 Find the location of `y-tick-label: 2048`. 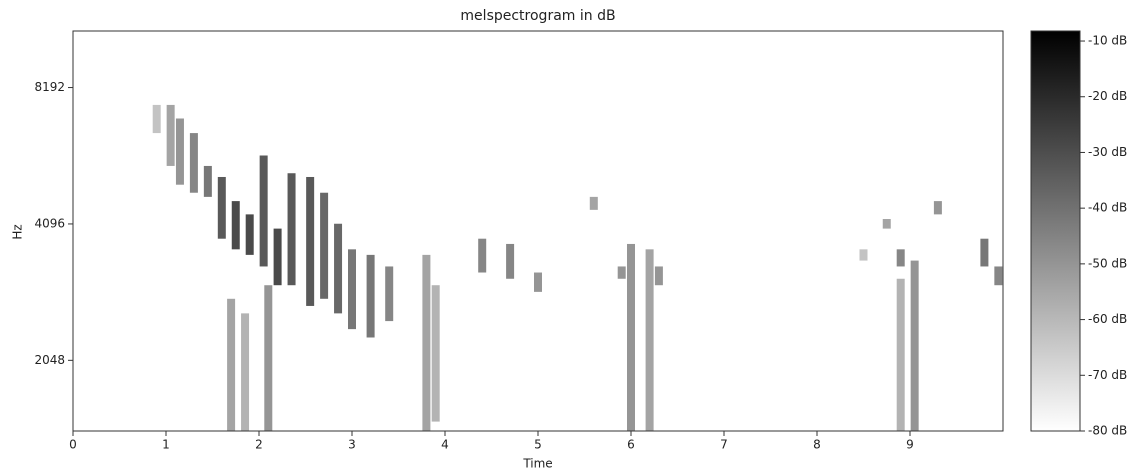

y-tick-label: 2048 is located at coordinates (49, 360).